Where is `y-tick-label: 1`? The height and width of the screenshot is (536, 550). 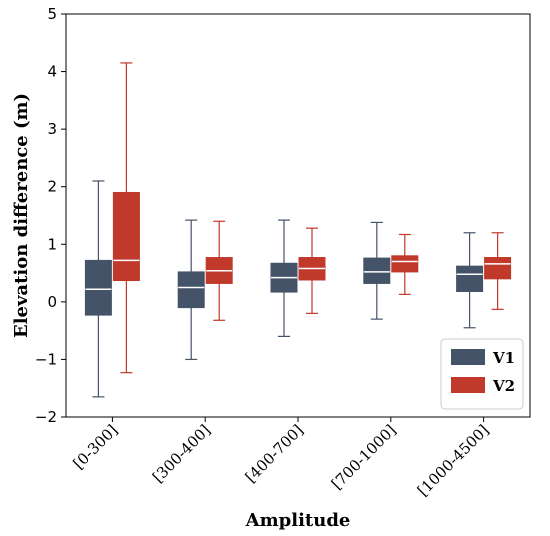
y-tick-label: 1 is located at coordinates (52, 244).